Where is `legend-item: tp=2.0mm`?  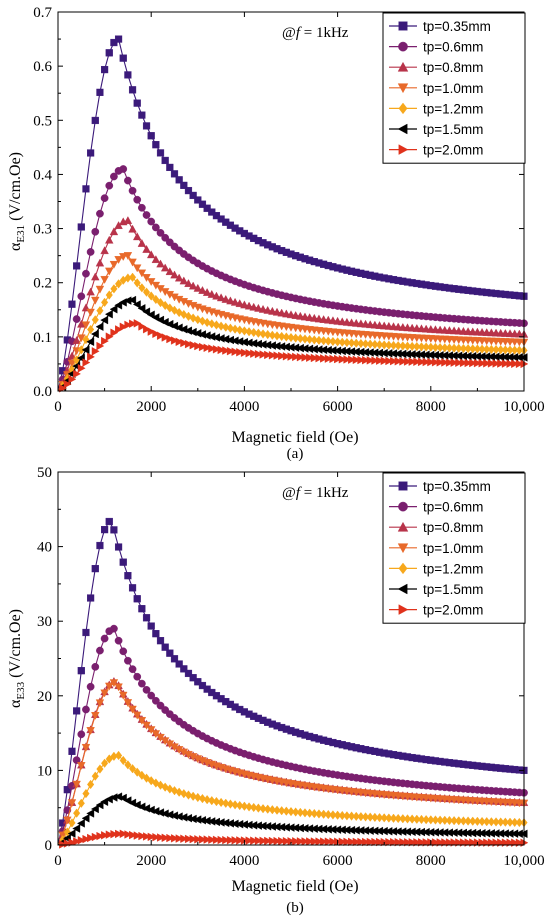
legend-item: tp=2.0mm is located at coordinates (436, 610).